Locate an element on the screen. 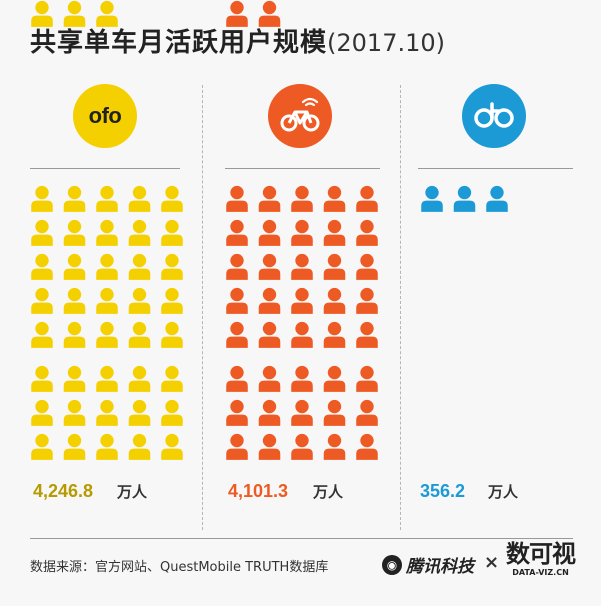  dataviz-logo: 数可视 DATA-VIZ.CN is located at coordinates (541, 558).